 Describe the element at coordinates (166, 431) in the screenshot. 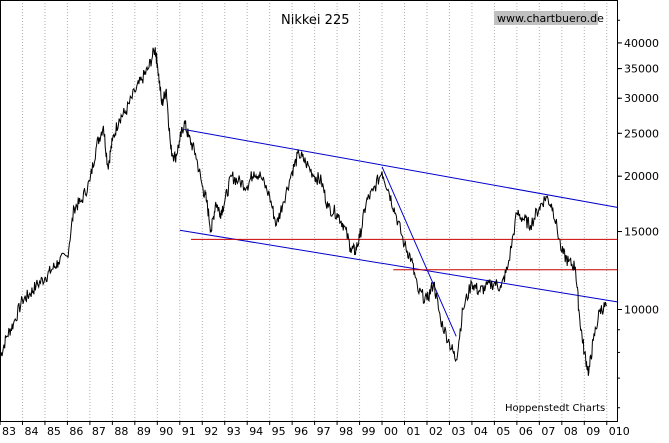

I see `x-tick-label-90: 90` at that location.